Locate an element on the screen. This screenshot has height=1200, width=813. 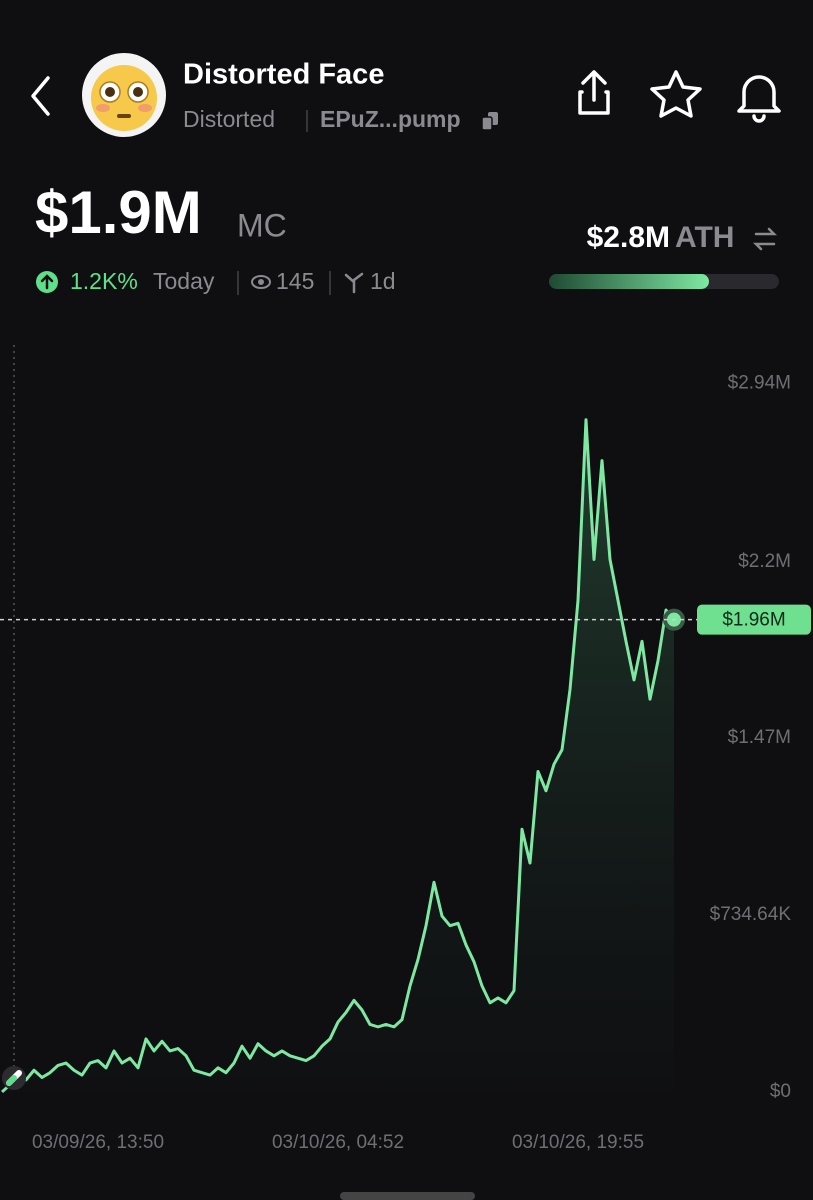
x-tick-label: 03/10/26, 19:55 is located at coordinates (578, 1142).